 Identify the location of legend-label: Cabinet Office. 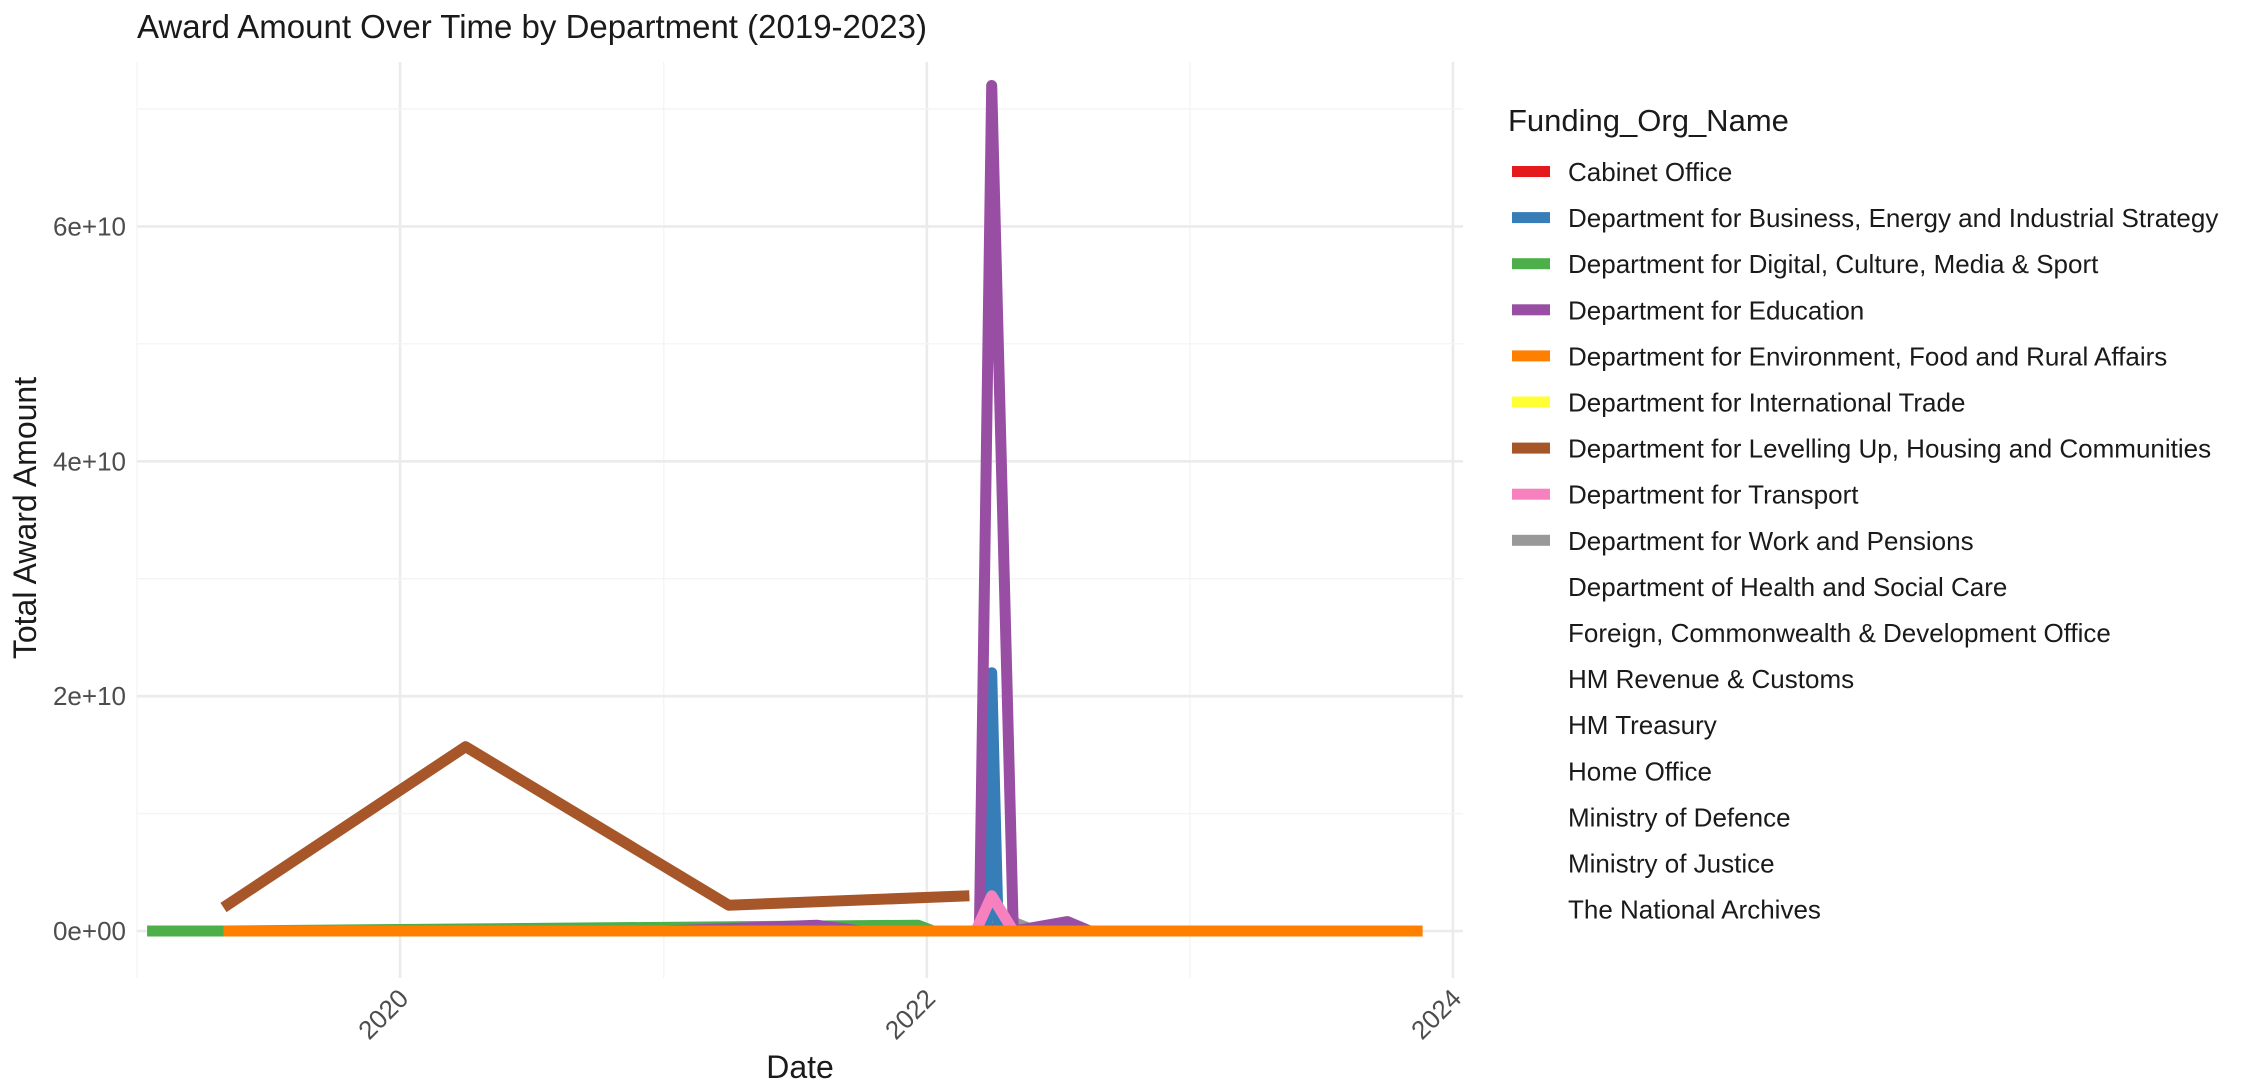
(1650, 172).